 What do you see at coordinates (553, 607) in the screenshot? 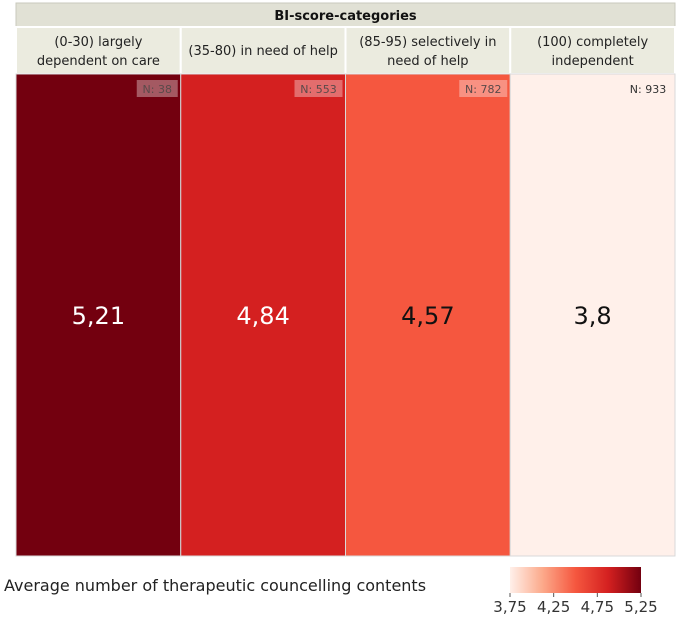
I see `colorbar-tick-2: 4,25` at bounding box center [553, 607].